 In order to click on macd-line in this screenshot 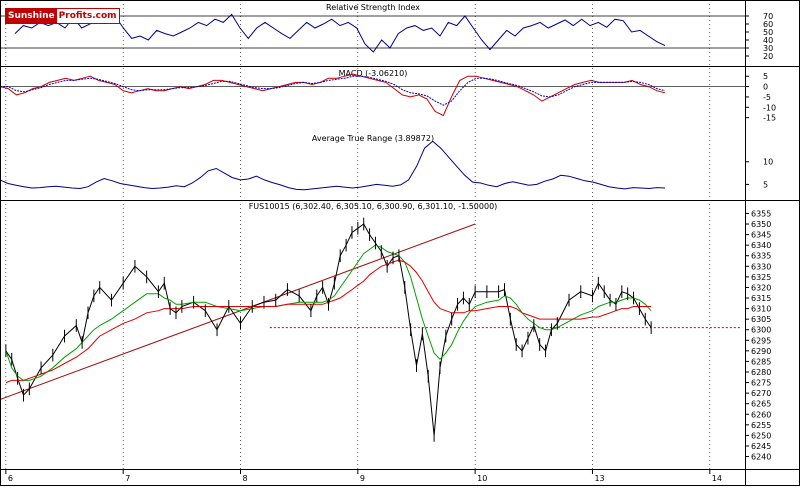, I will do `click(333, 95)`.